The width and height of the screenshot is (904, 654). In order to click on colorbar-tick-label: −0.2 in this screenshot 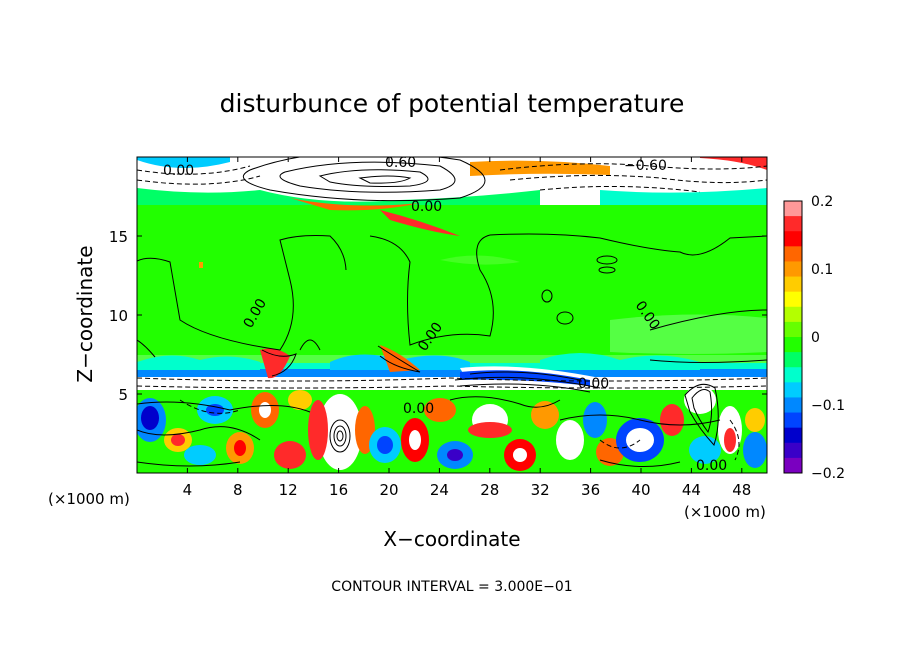, I will do `click(828, 474)`.